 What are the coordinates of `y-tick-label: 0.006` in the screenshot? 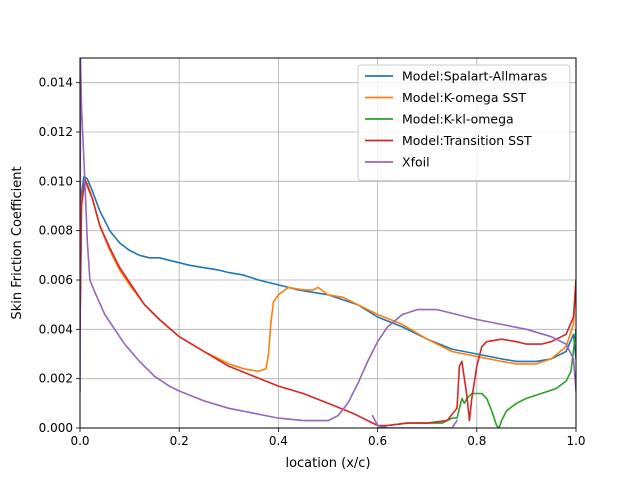 It's located at (56, 280).